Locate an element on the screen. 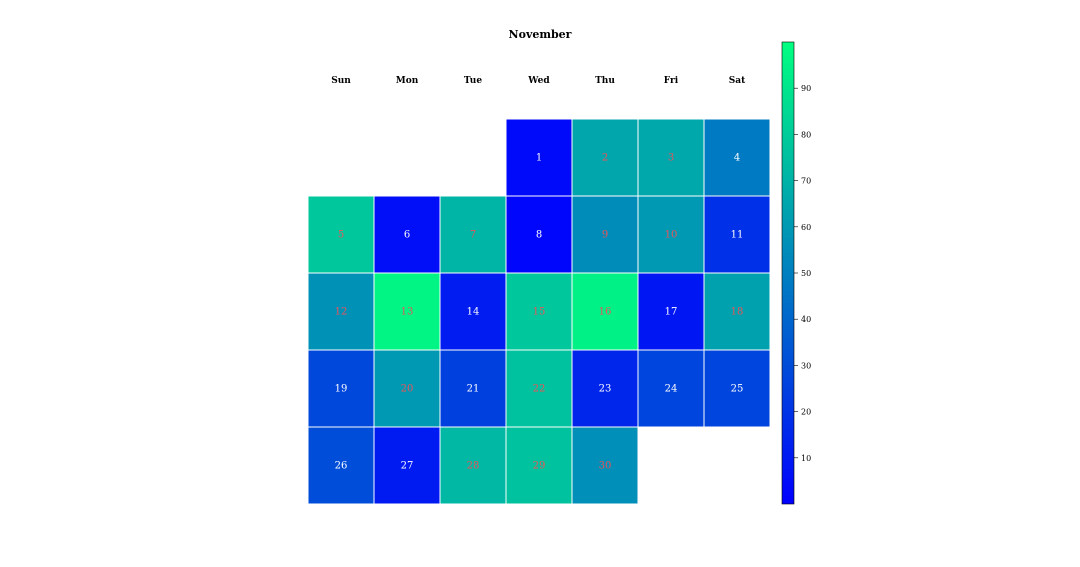 This screenshot has height=567, width=1080. day-number-label: 12 is located at coordinates (341, 312).